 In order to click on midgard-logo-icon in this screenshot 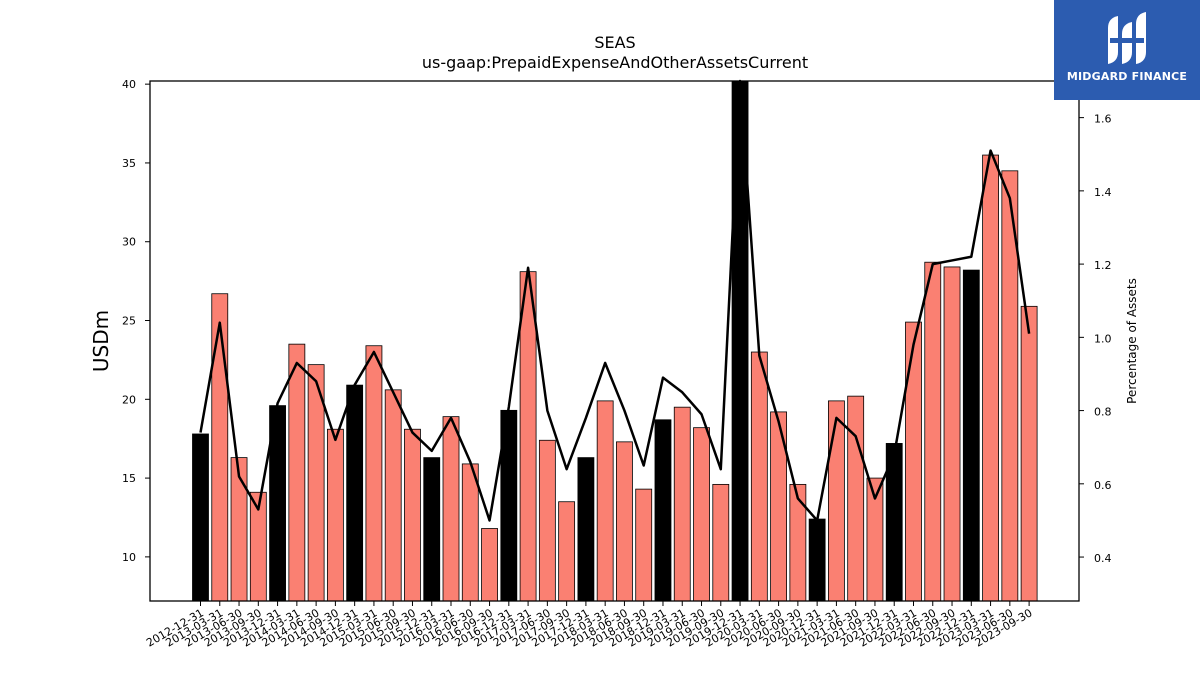, I will do `click(1127, 38)`.